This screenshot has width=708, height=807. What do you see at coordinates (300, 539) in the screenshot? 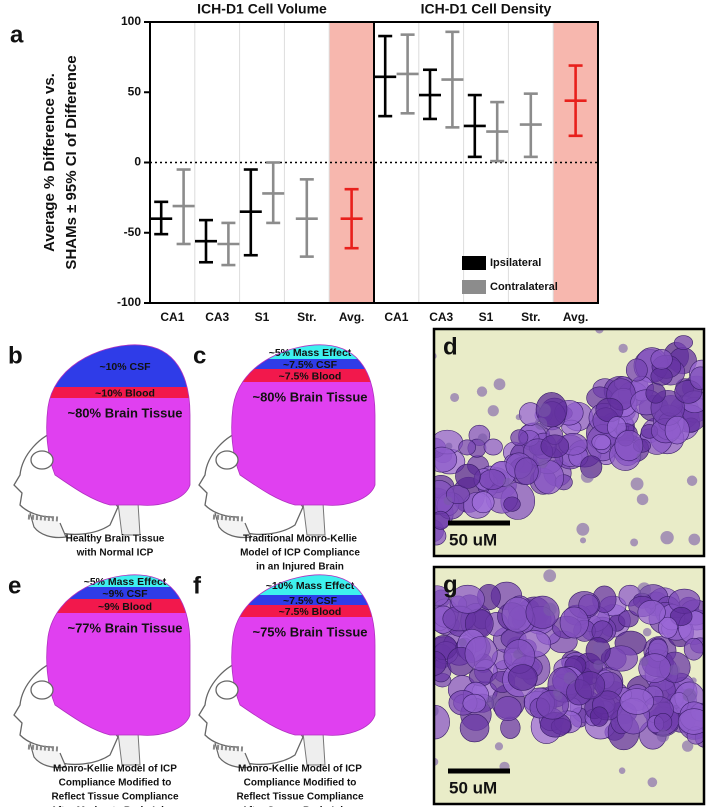
I see `caption: Traditional Monro-Kellie` at bounding box center [300, 539].